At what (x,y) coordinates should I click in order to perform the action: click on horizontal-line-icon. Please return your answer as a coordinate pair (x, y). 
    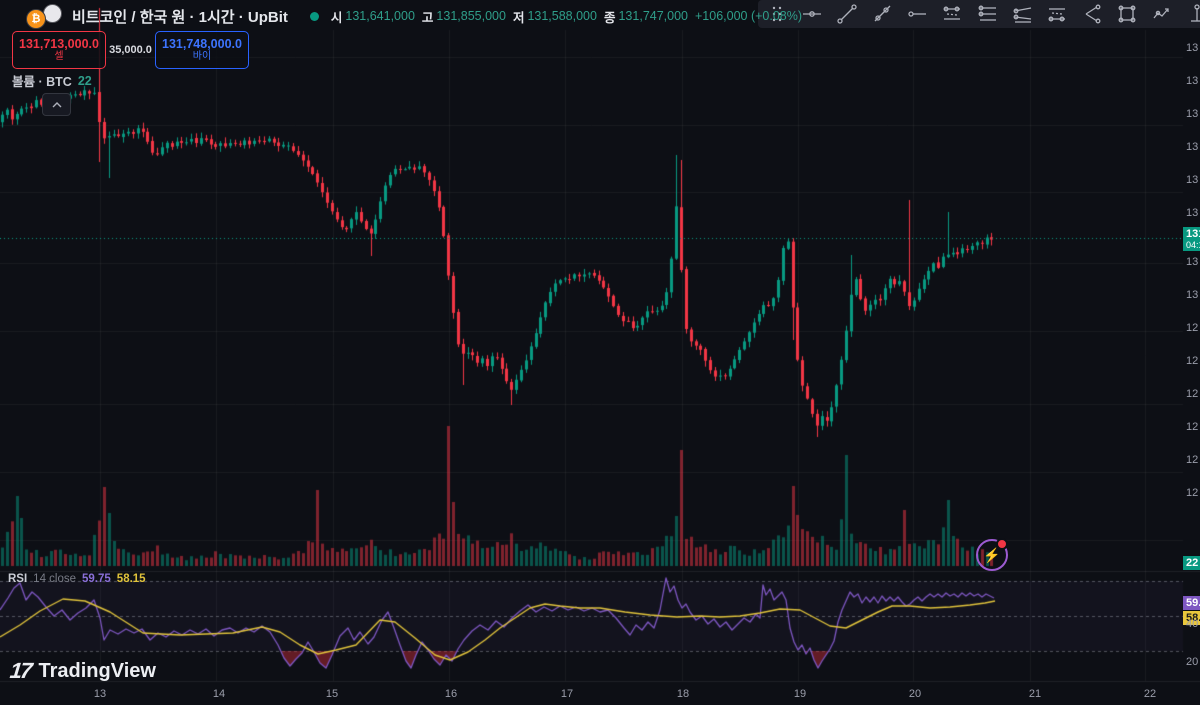
    Looking at the image, I should click on (812, 14).